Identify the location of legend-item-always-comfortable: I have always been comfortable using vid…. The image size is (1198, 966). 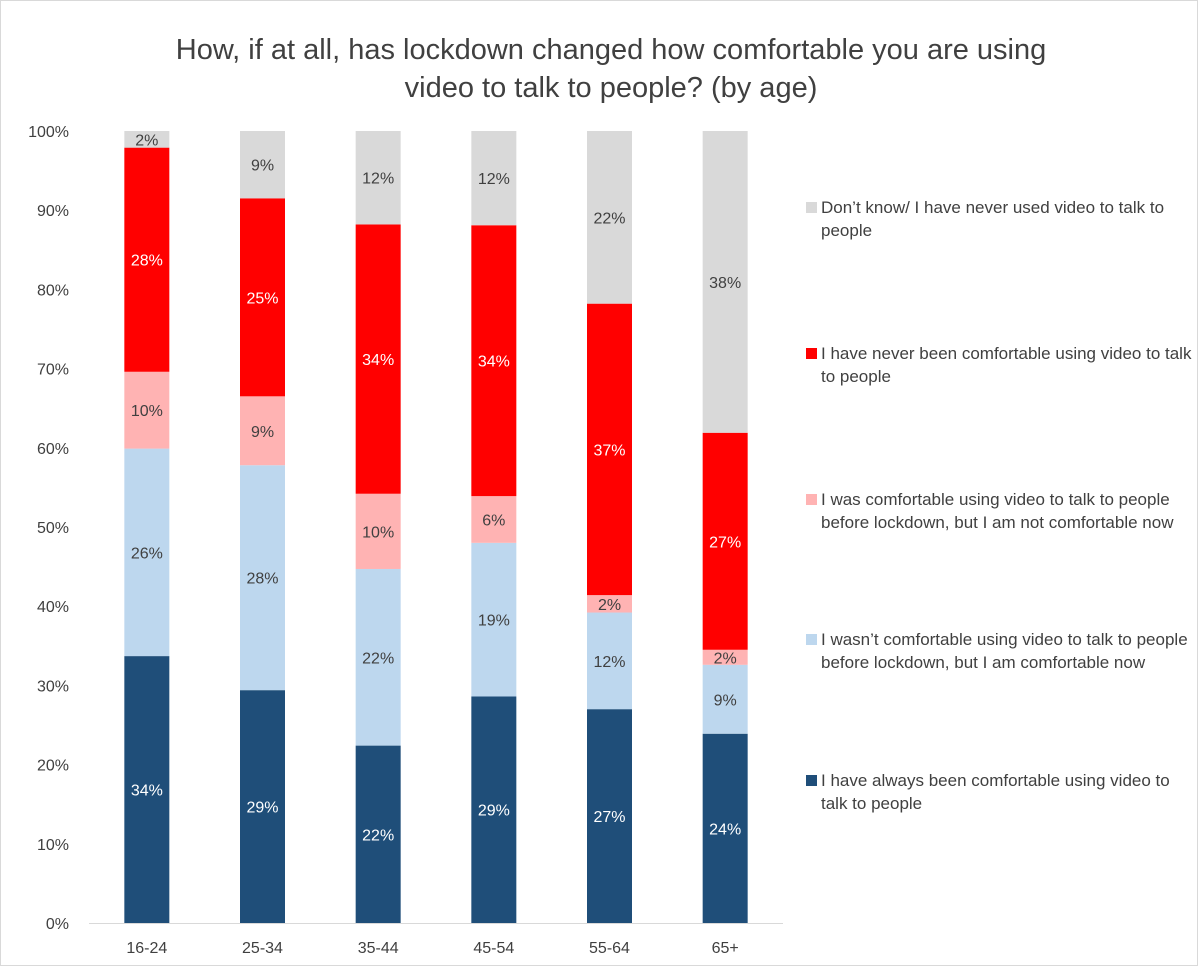
(1001, 792).